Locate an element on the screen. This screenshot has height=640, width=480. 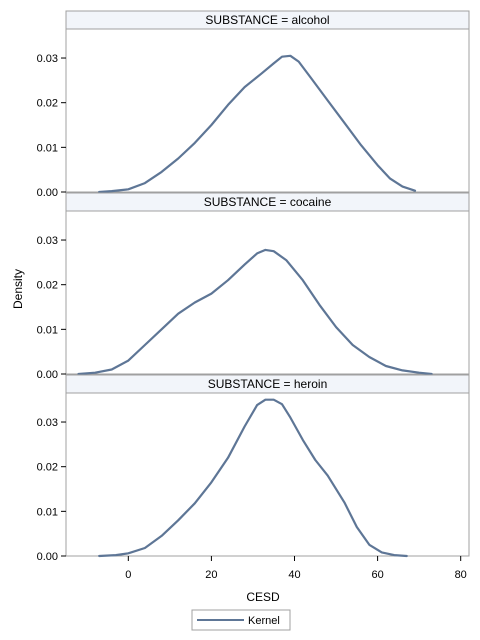
x-axis-title: CESD is located at coordinates (263, 597).